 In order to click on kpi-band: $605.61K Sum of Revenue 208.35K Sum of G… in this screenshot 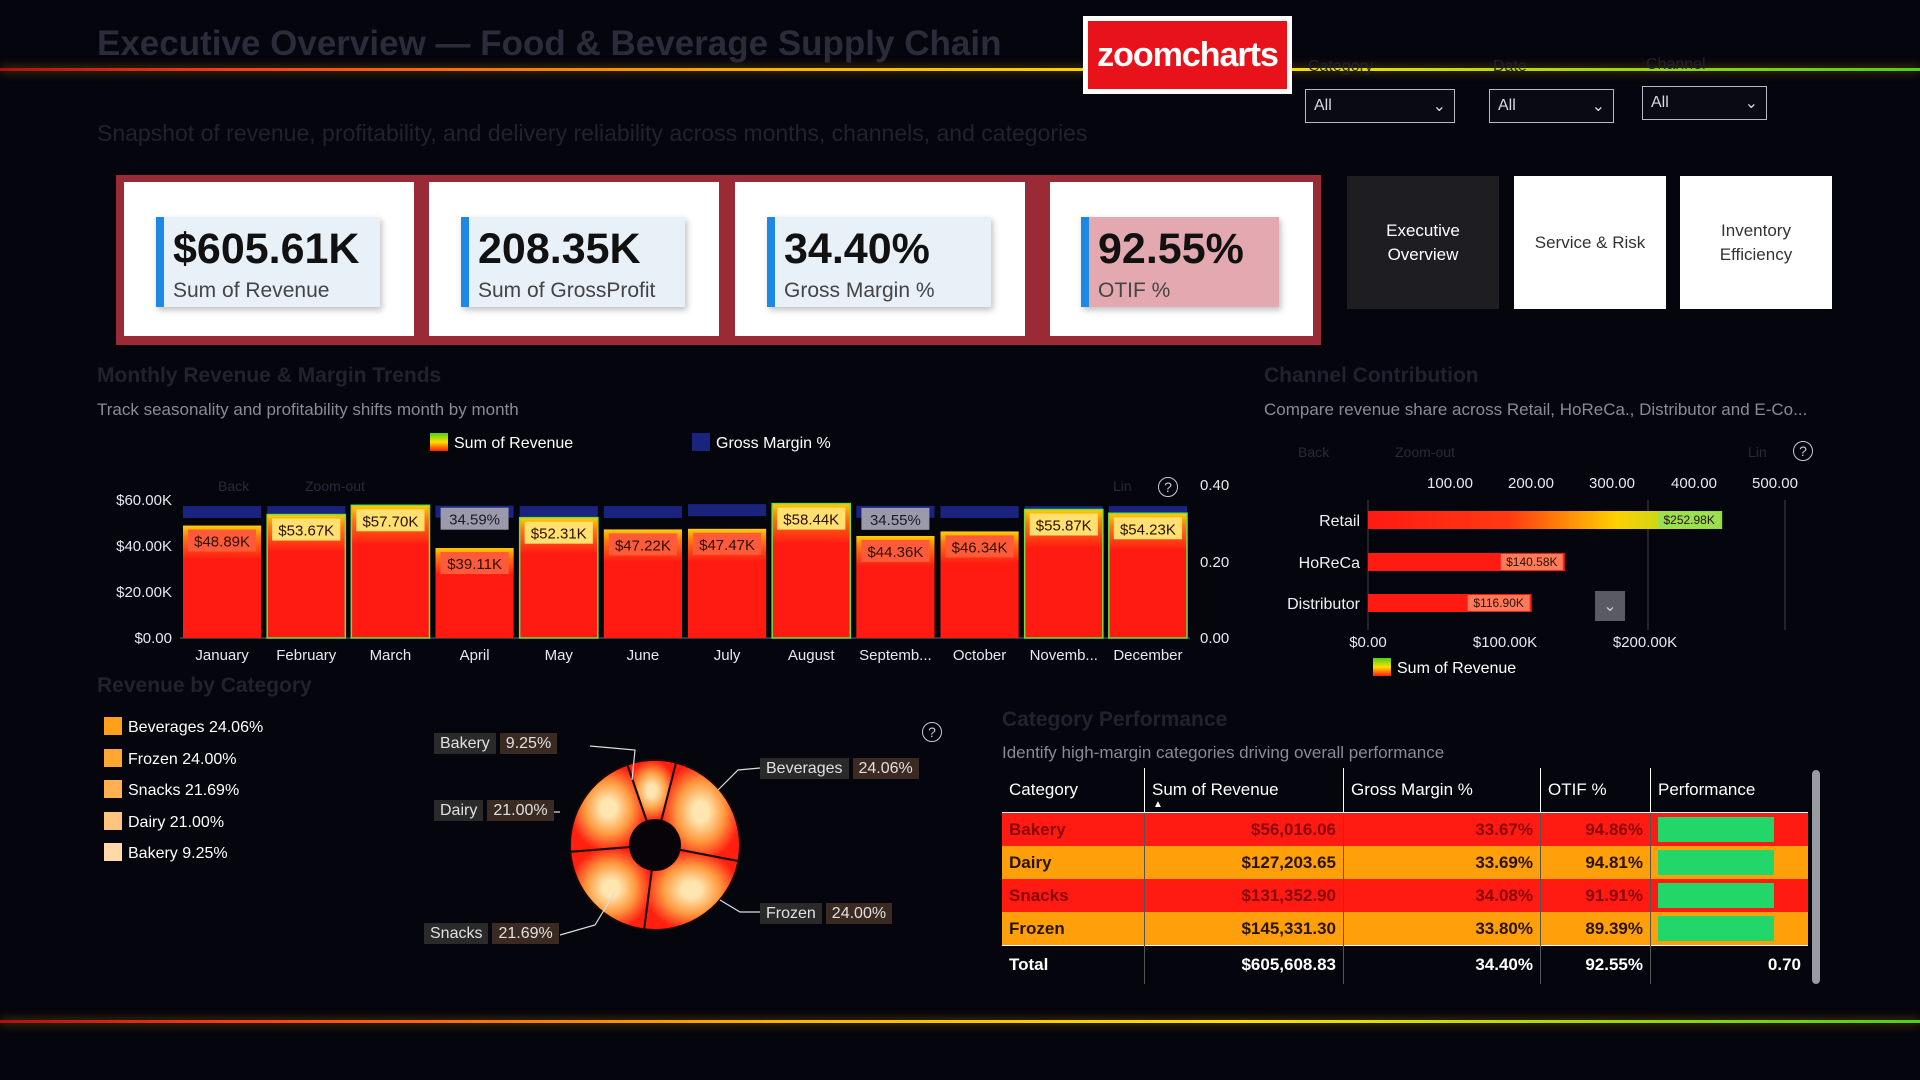, I will do `click(718, 260)`.